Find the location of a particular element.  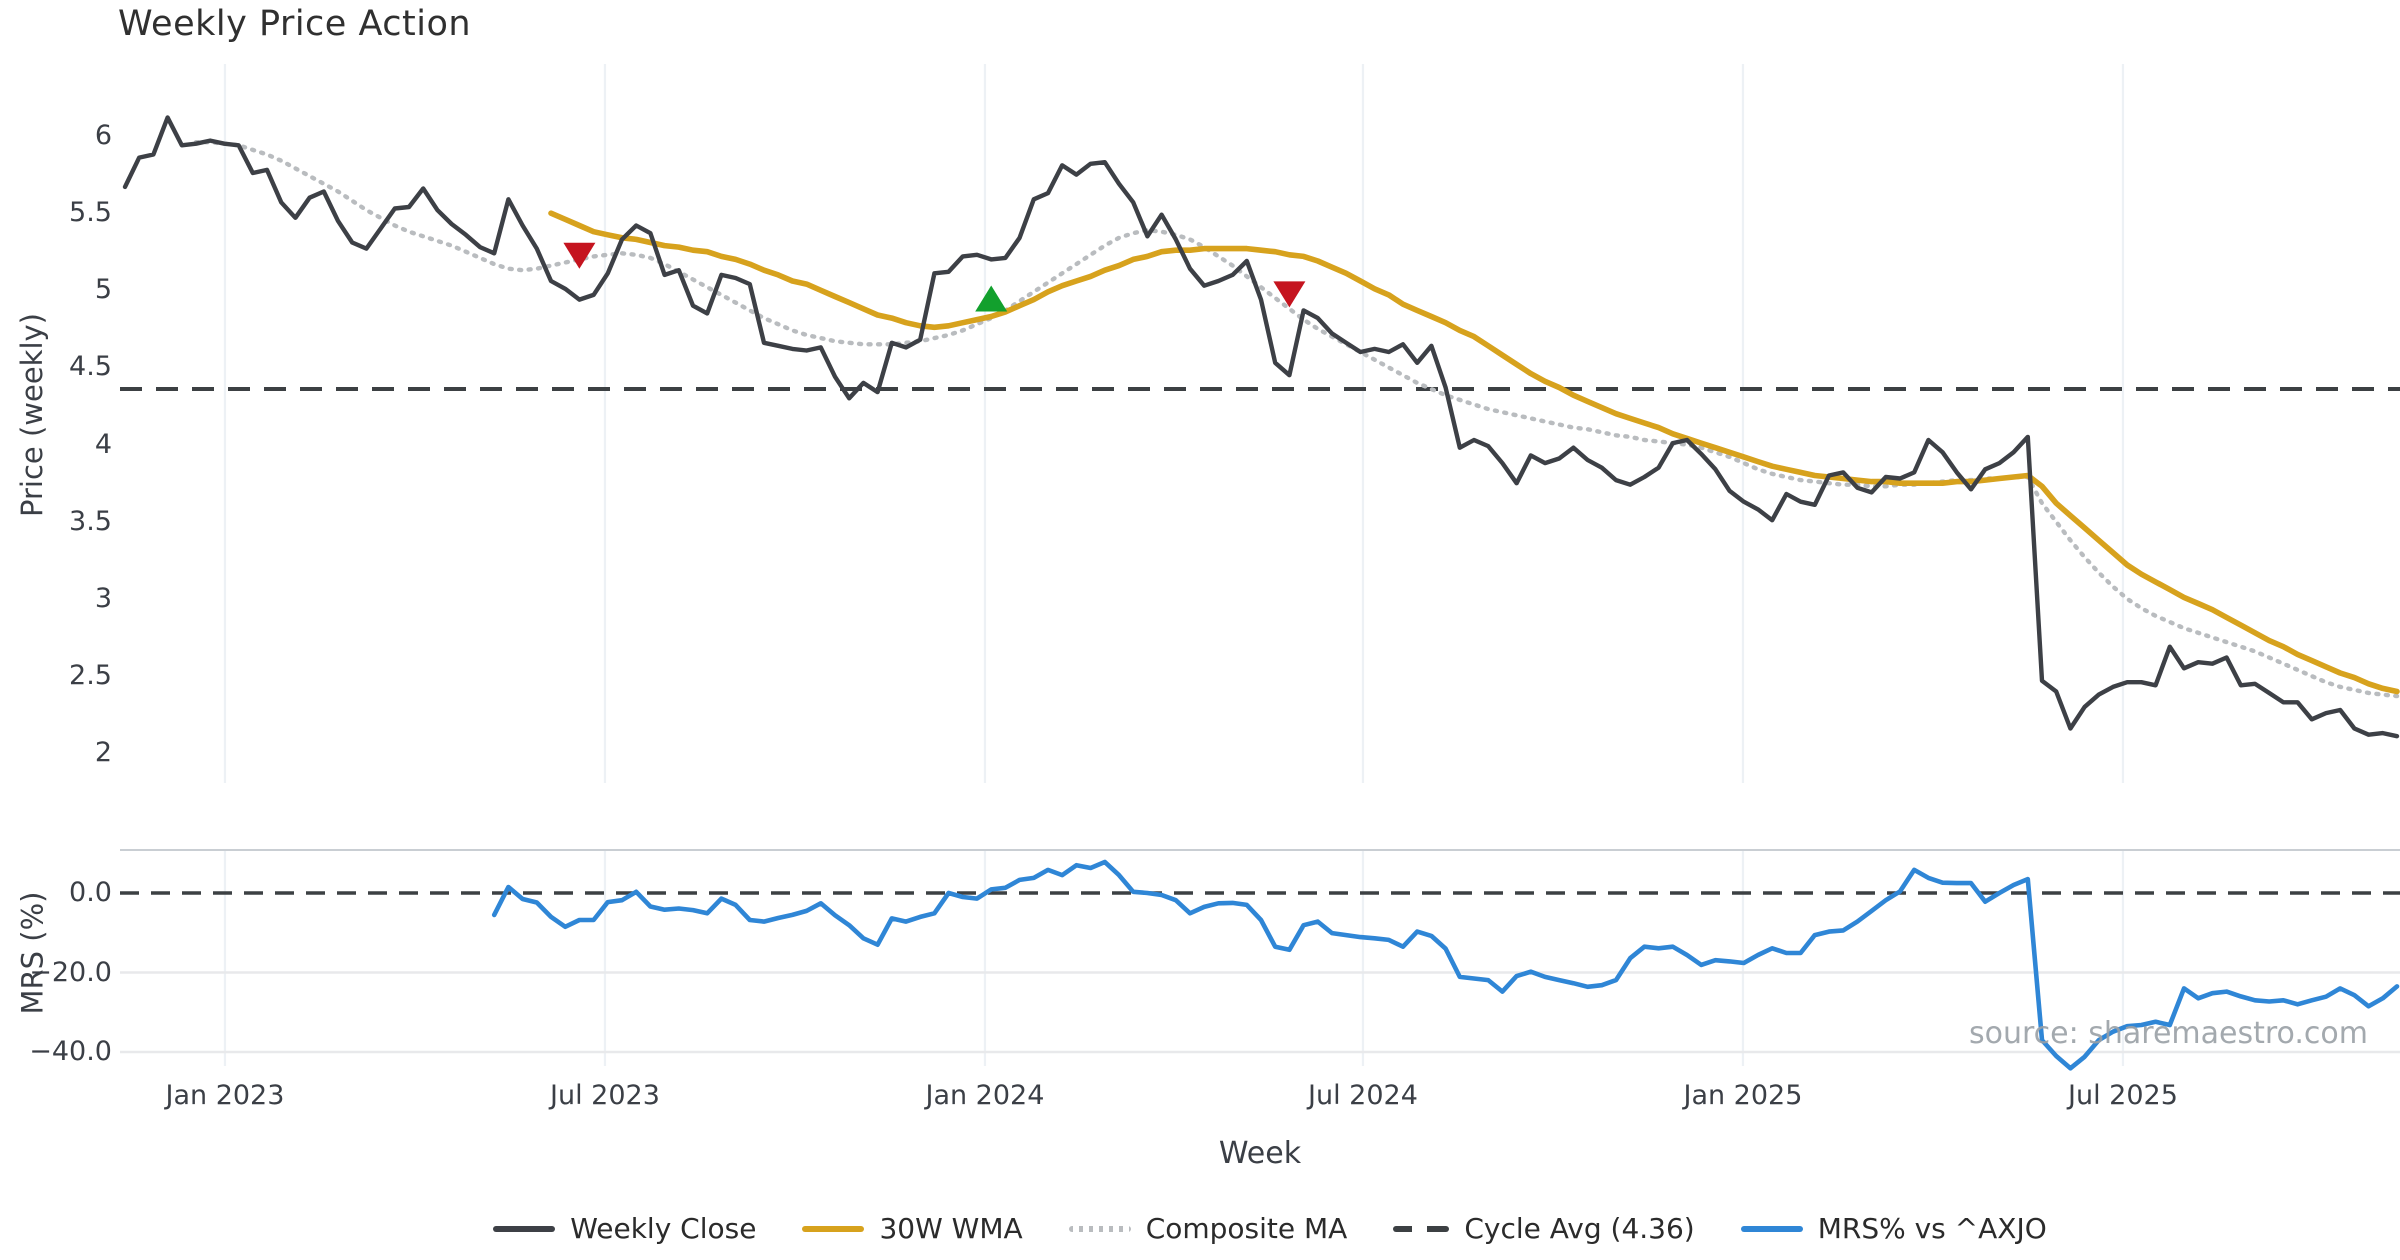

x-tick: Jul 2023 is located at coordinates (605, 1095).